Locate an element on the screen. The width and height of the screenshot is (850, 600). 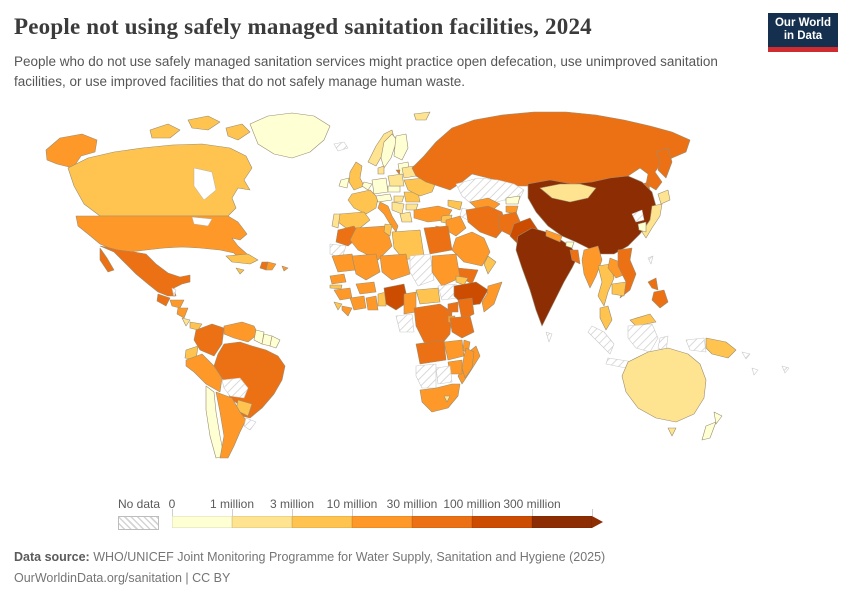
country-bhutan is located at coordinates (570, 245).